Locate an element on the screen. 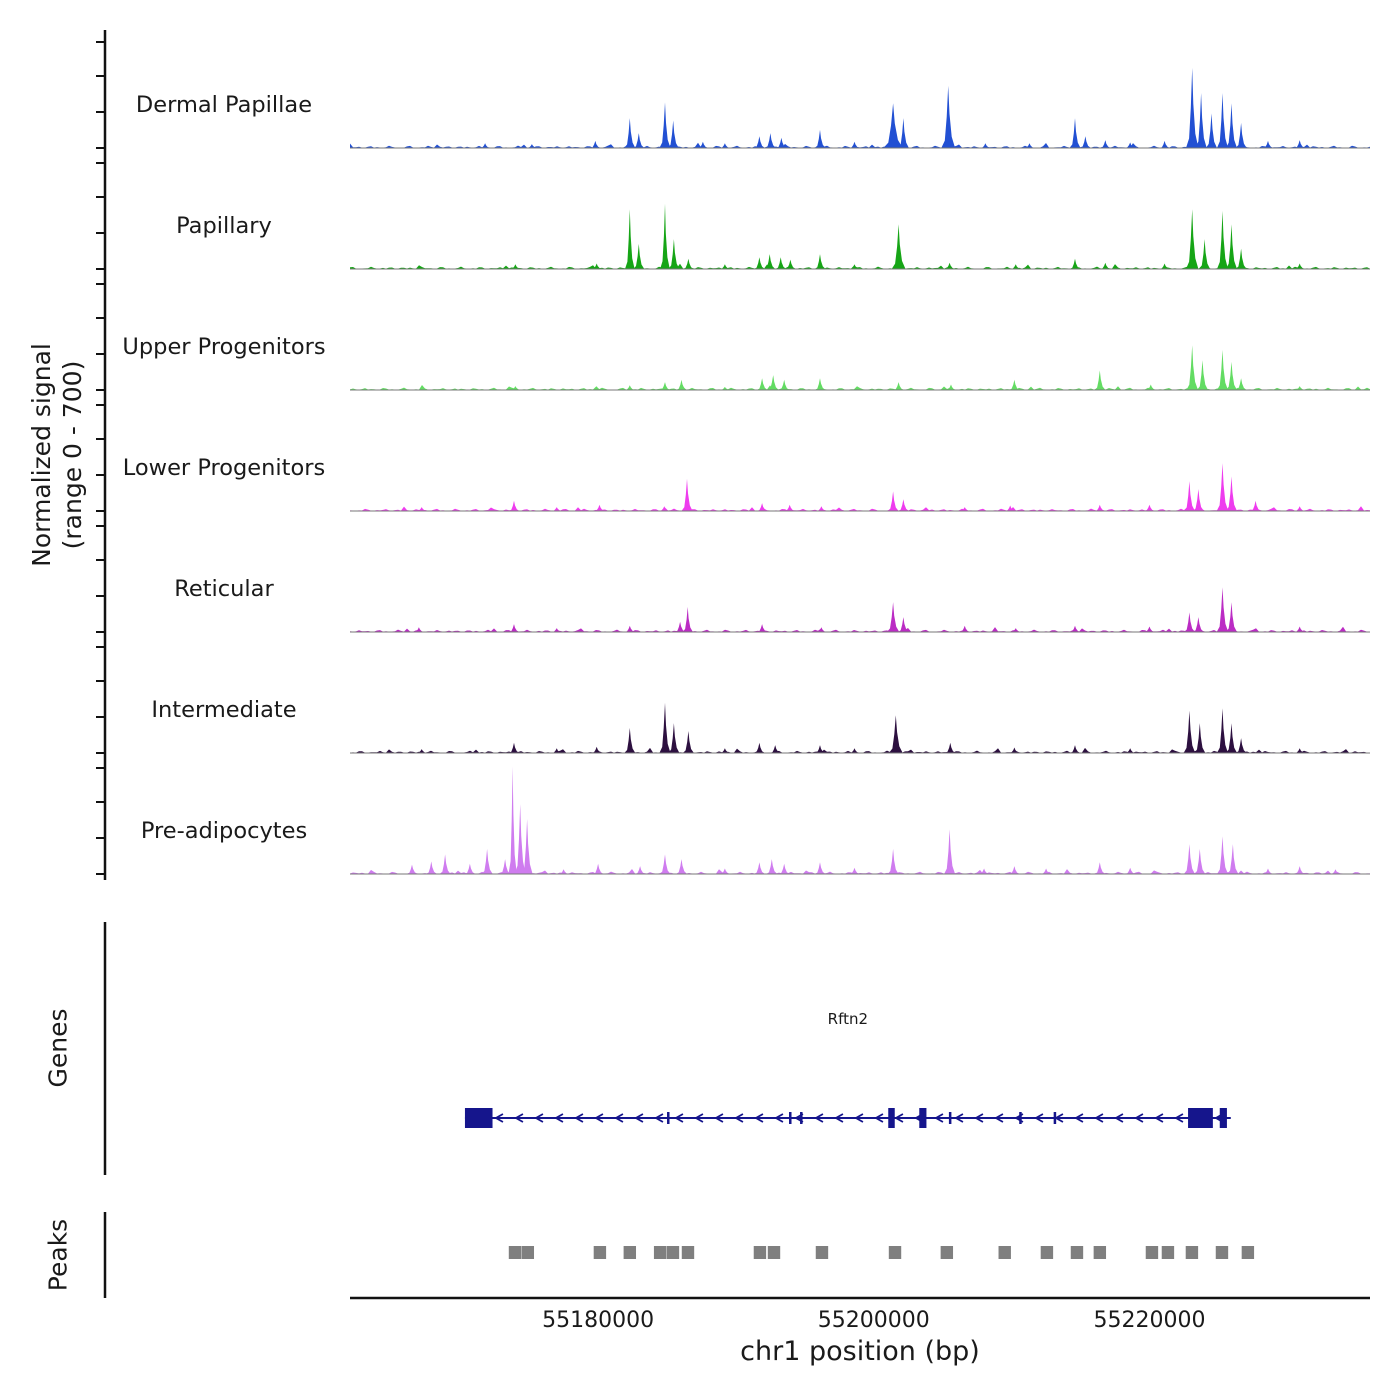  peaks-section-label: Peaks is located at coordinates (58, 1255).